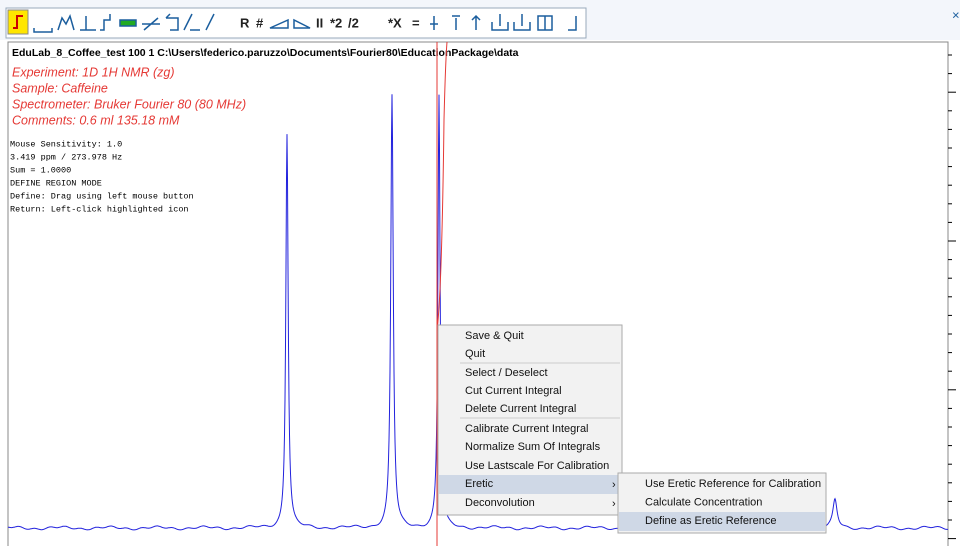 This screenshot has width=960, height=546. I want to click on menu-item: Normalize Sum Of Integrals, so click(533, 447).